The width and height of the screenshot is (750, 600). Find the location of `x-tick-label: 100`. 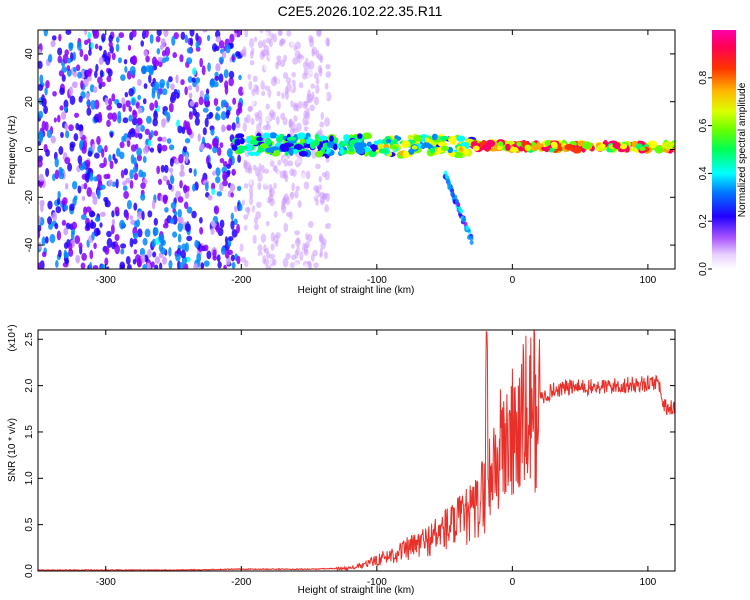

x-tick-label: 100 is located at coordinates (648, 280).